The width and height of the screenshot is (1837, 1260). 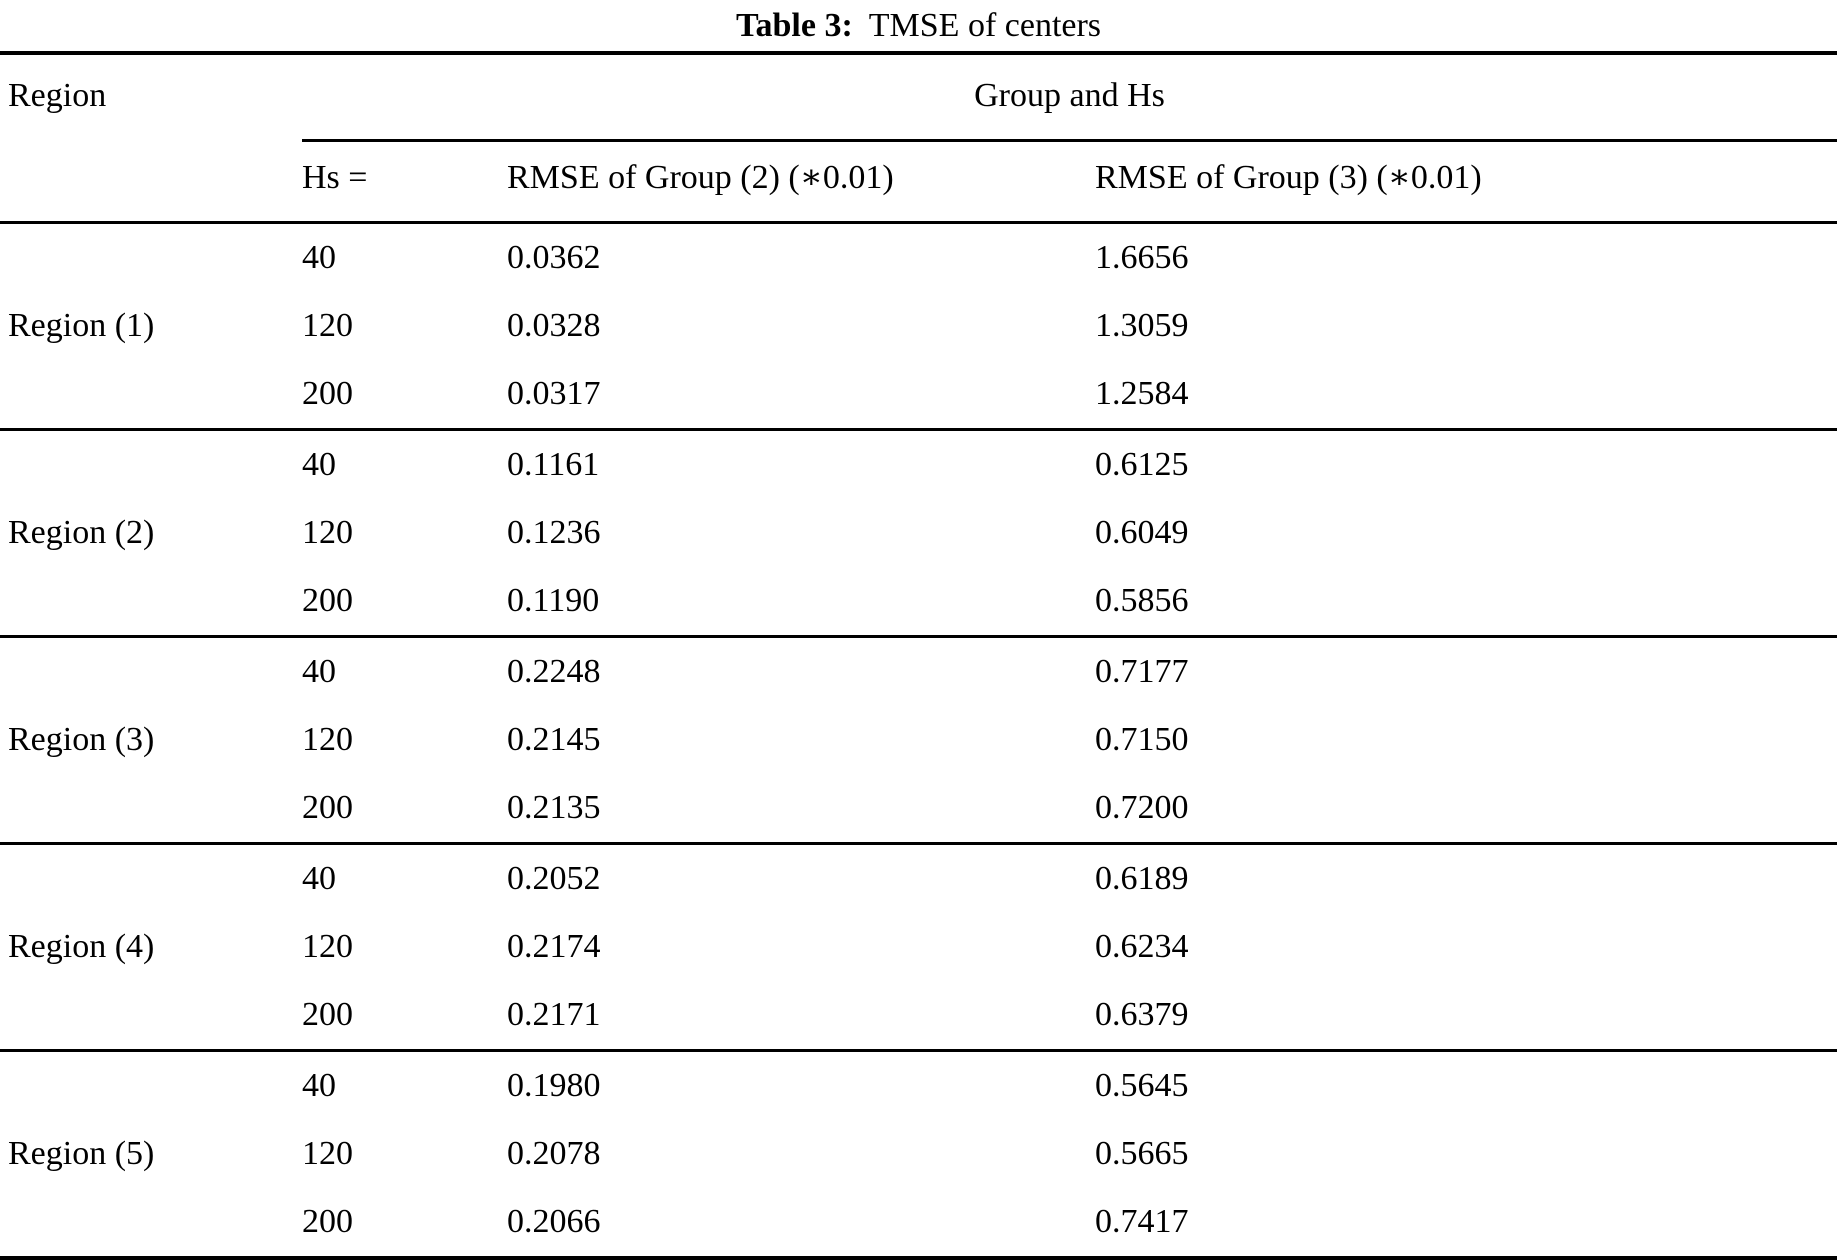 I want to click on table-caption-text: TMSE of centers, so click(x=985, y=25).